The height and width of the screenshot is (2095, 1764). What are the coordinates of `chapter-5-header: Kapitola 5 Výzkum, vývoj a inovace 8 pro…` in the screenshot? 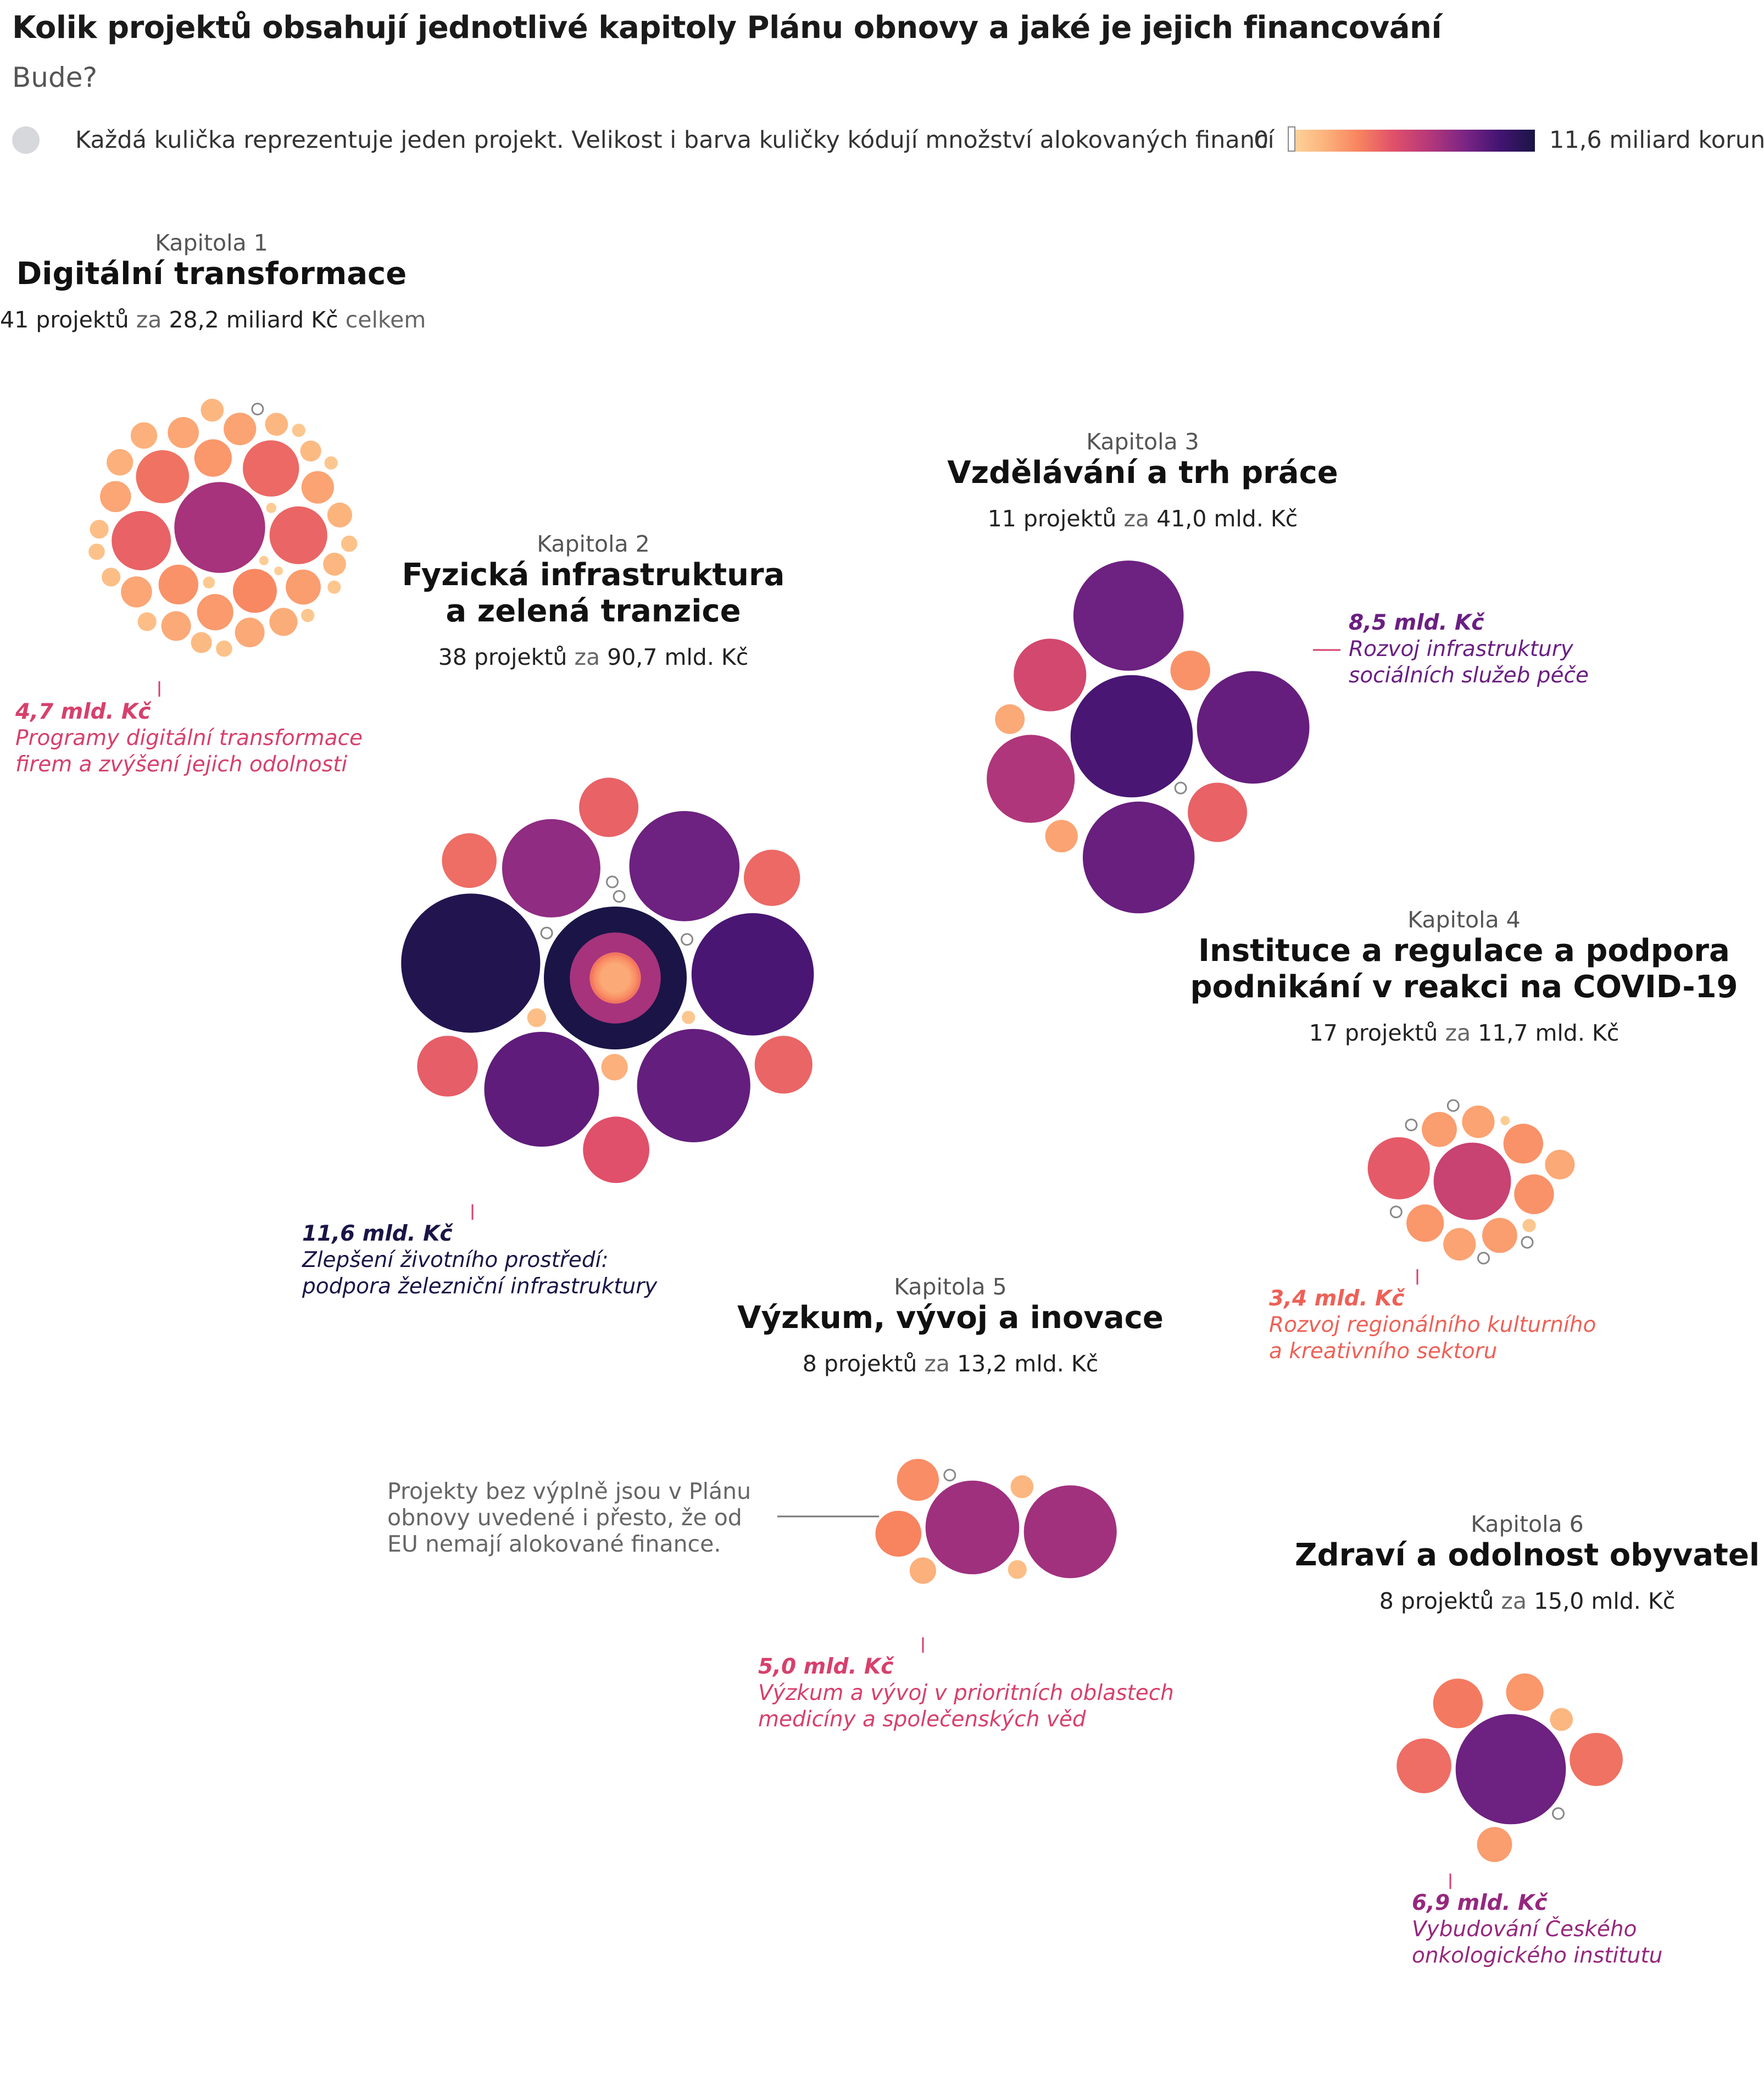 It's located at (950, 1325).